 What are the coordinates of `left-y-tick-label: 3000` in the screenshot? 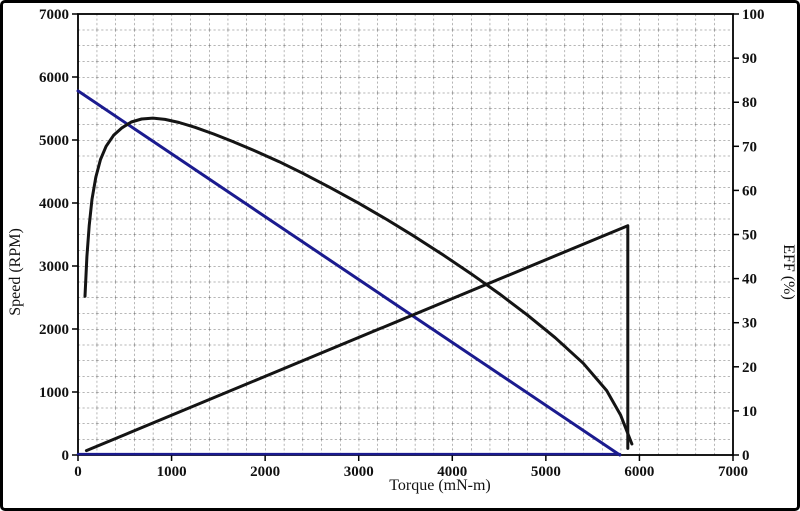 It's located at (54, 267).